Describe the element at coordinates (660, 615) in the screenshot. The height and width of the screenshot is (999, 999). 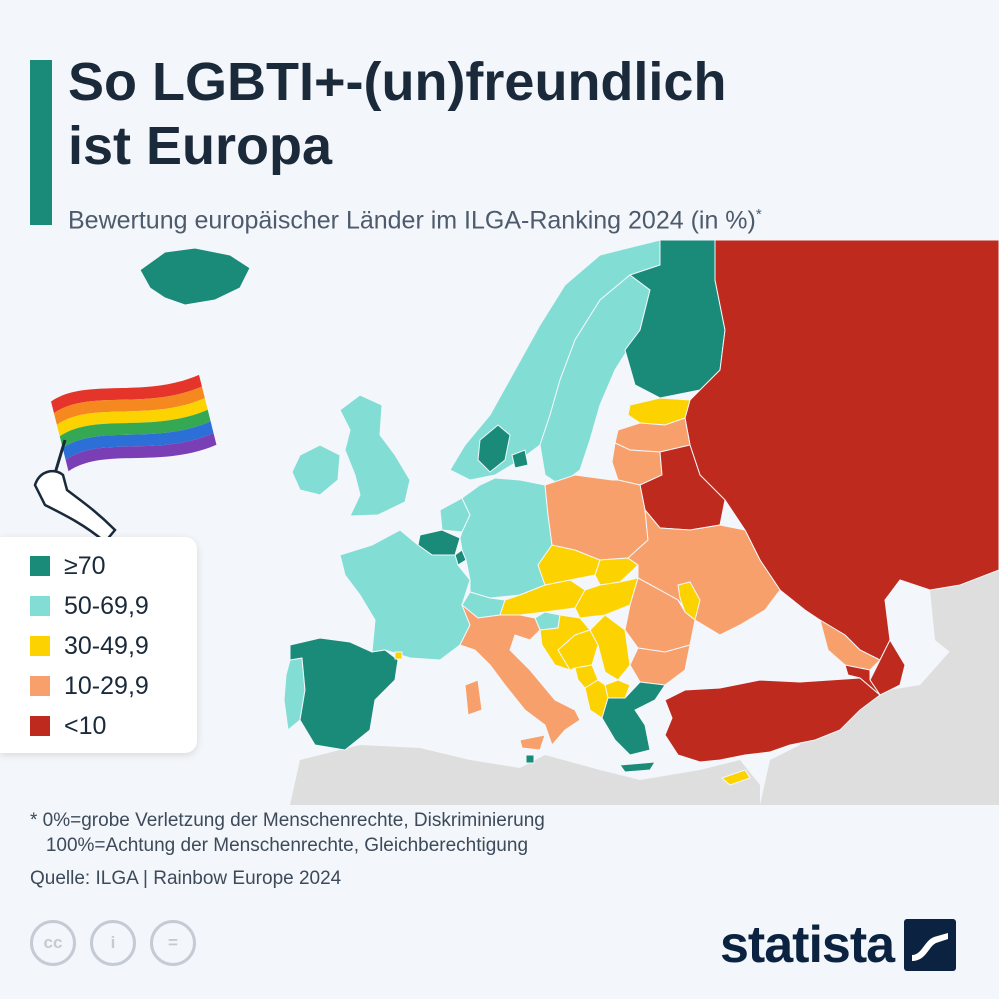
I see `country-romania` at that location.